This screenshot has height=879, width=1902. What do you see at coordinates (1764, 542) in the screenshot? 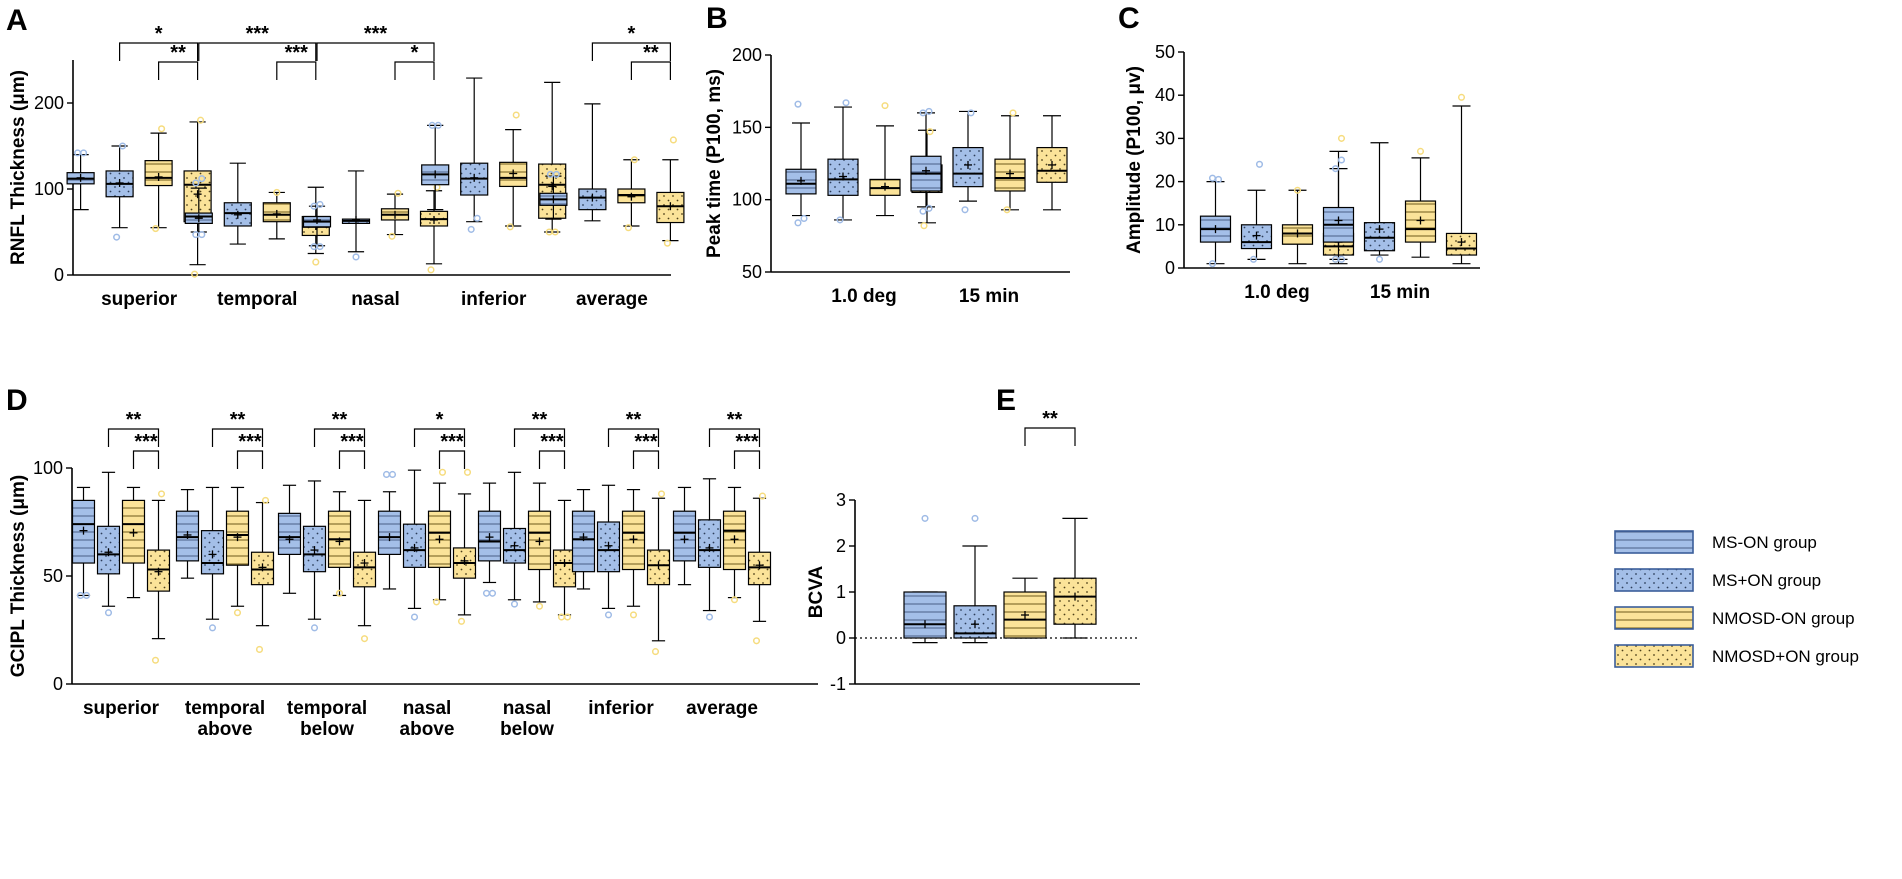
I see `legend-label: MS-ON group` at bounding box center [1764, 542].